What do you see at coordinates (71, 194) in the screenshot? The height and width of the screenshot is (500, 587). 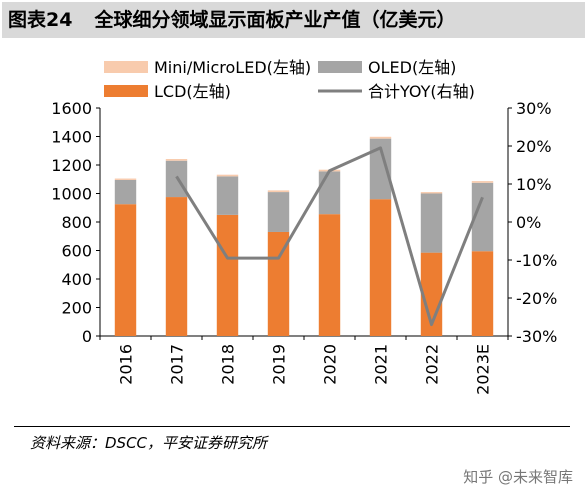 I see `left-tick-label: 1000` at bounding box center [71, 194].